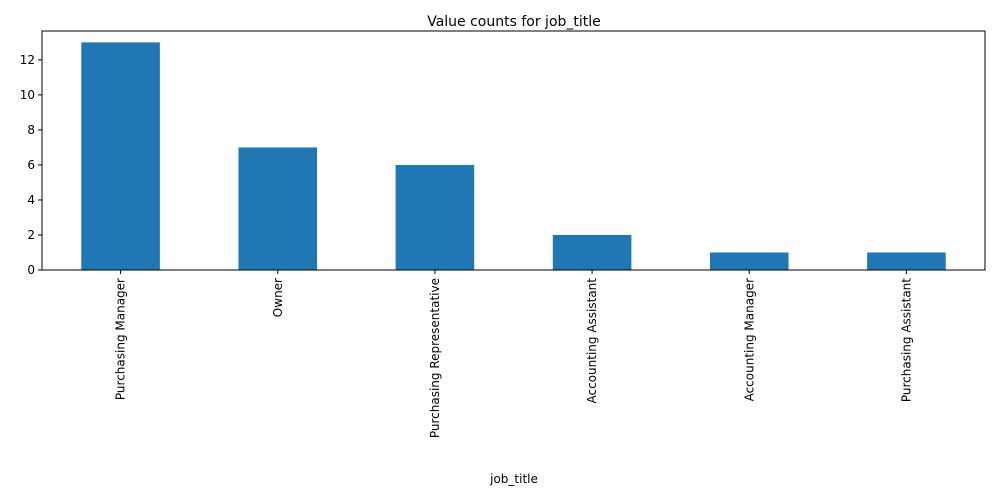 The image size is (1000, 504). What do you see at coordinates (121, 339) in the screenshot?
I see `x-tick-label: Purchasing Manager` at bounding box center [121, 339].